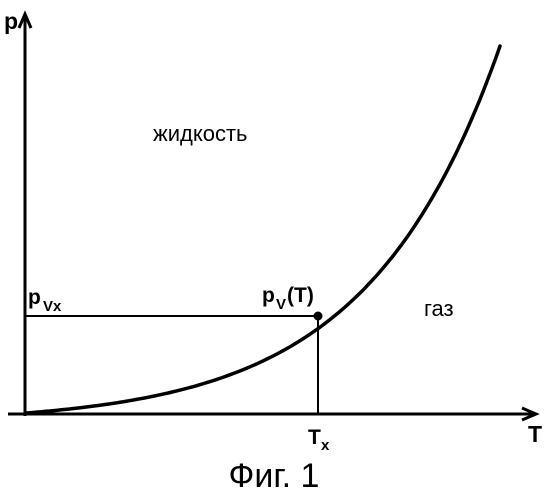 The width and height of the screenshot is (548, 500). I want to click on region-gas-label: газ, so click(439, 308).